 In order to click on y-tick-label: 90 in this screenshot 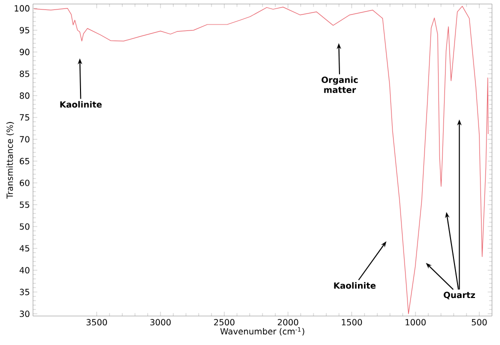, I will do `click(25, 52)`.